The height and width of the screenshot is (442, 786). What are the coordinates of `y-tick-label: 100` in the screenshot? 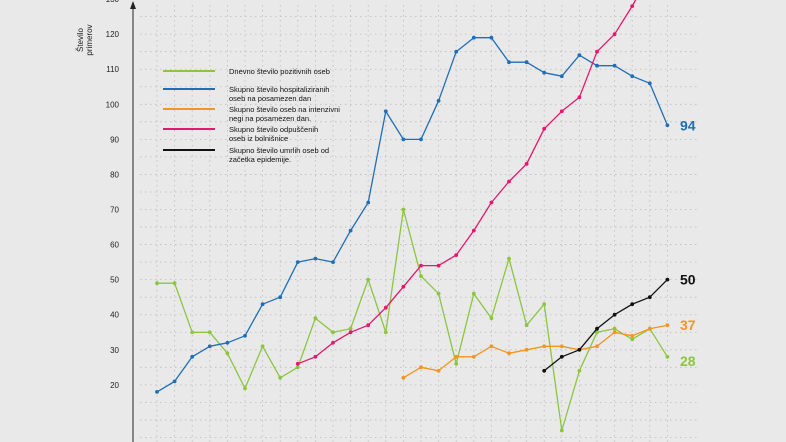 It's located at (113, 104).